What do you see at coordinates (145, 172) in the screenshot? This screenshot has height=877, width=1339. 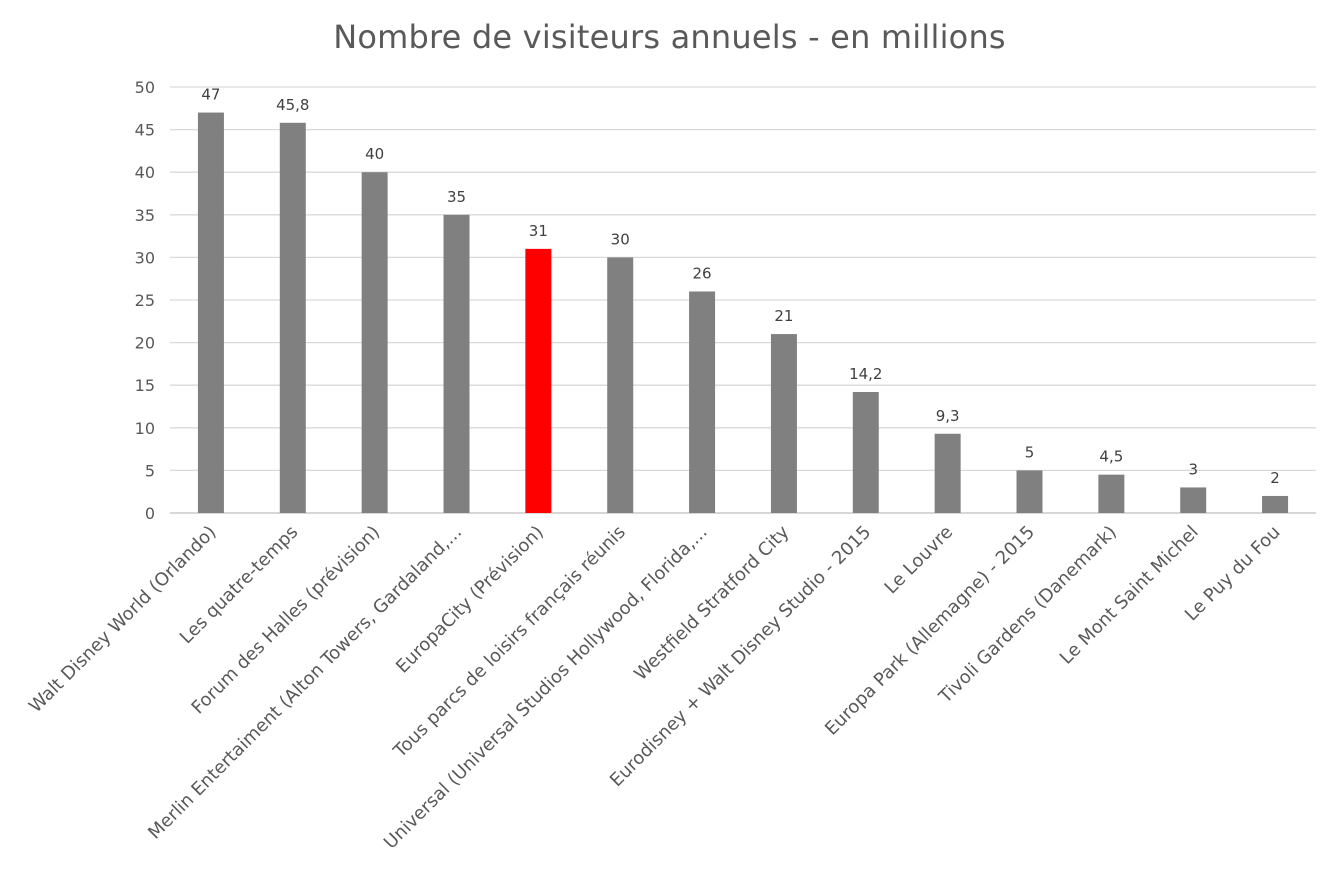 I see `y-tick-label: 40` at bounding box center [145, 172].